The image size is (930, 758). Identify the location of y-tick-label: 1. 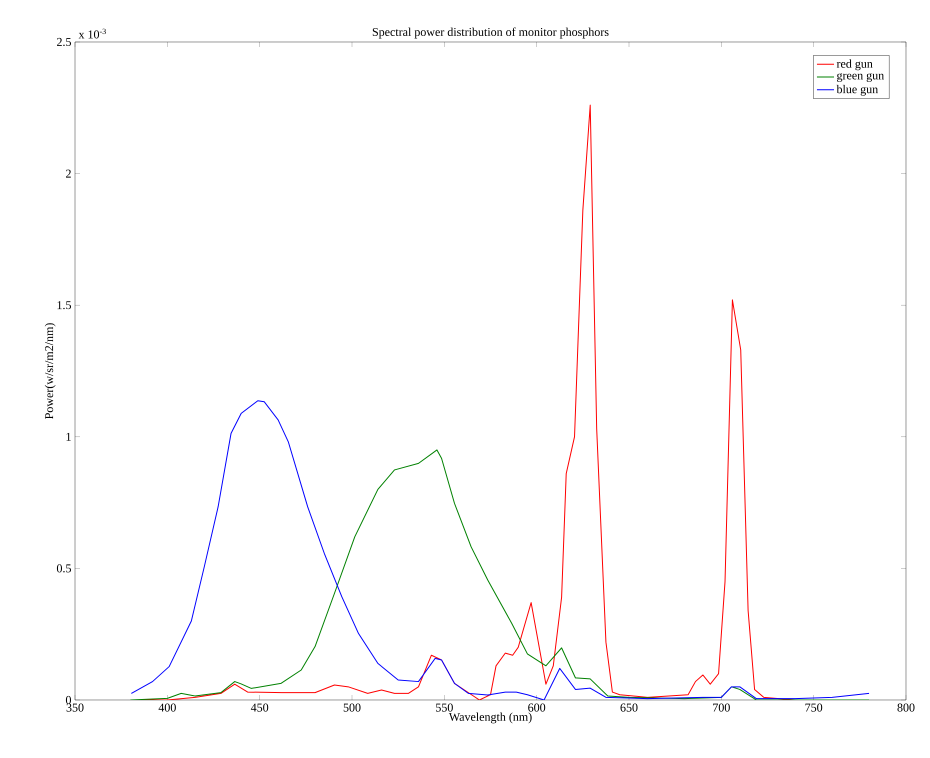
(68, 436).